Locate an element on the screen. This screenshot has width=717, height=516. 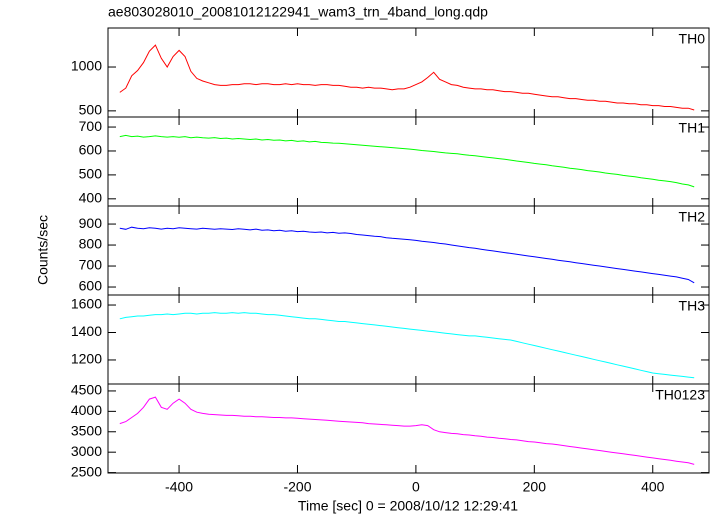
x-axis-label: Time [sec] 0 = 2008/10/12 12:29:41 is located at coordinates (408, 506).